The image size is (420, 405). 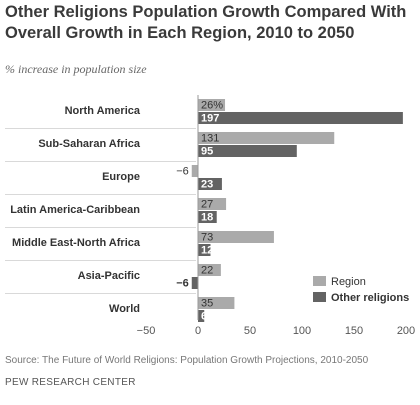 I want to click on x-tick-label: 150, so click(x=354, y=331).